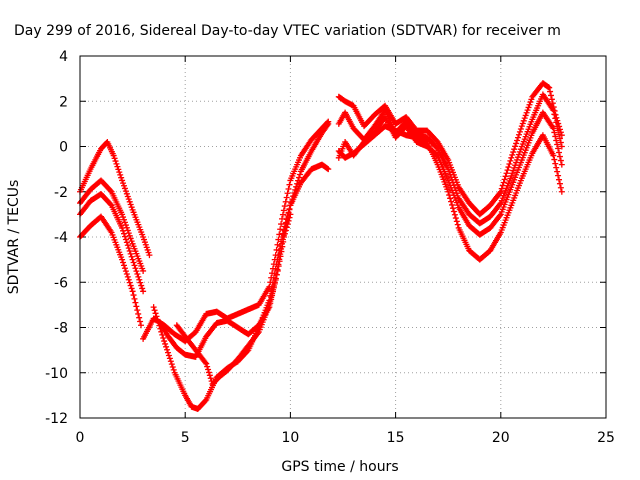 Image resolution: width=640 pixels, height=480 pixels. Describe the element at coordinates (61, 238) in the screenshot. I see `y-tick-label: -4` at that location.